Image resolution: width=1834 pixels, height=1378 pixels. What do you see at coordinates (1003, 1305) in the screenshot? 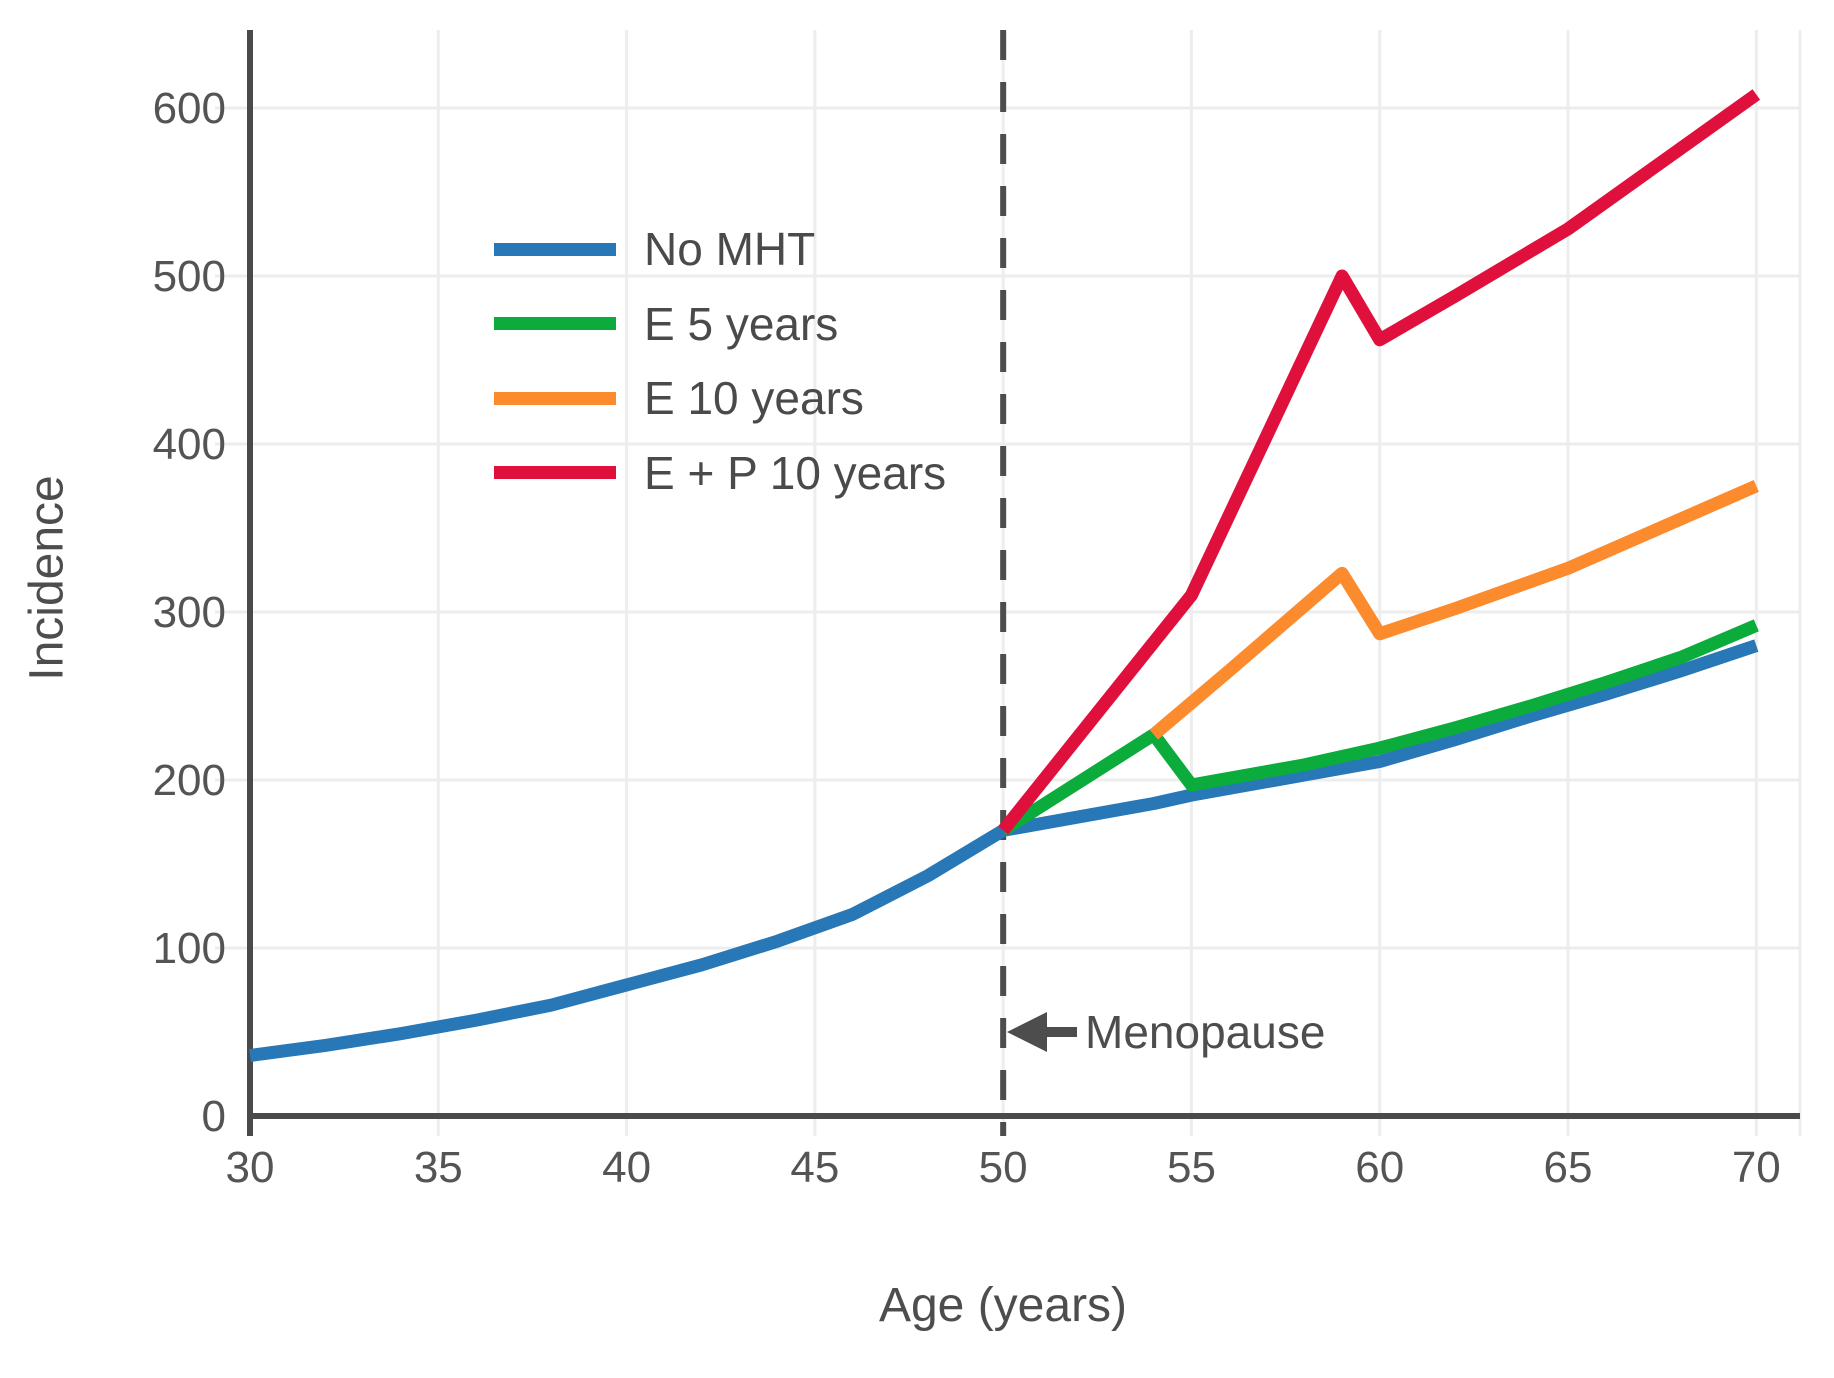
I see `x-axis-title: Age (years)` at bounding box center [1003, 1305].